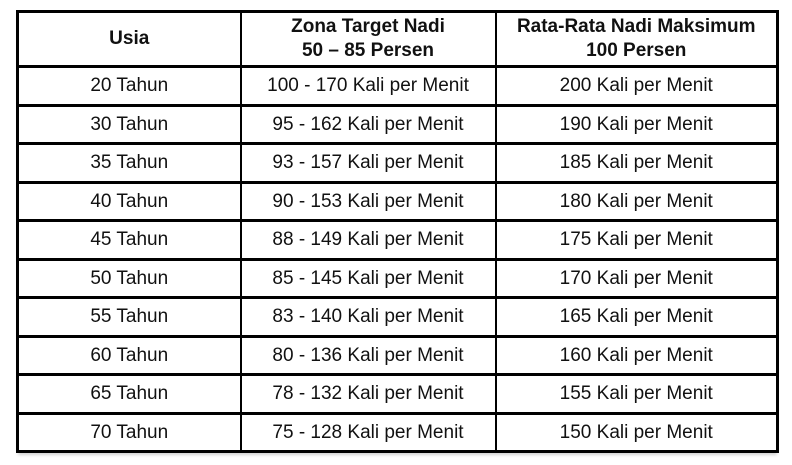 This screenshot has width=792, height=465. Describe the element at coordinates (636, 394) in the screenshot. I see `cell-nadi-maksimum: 155 Kali per Menit` at that location.